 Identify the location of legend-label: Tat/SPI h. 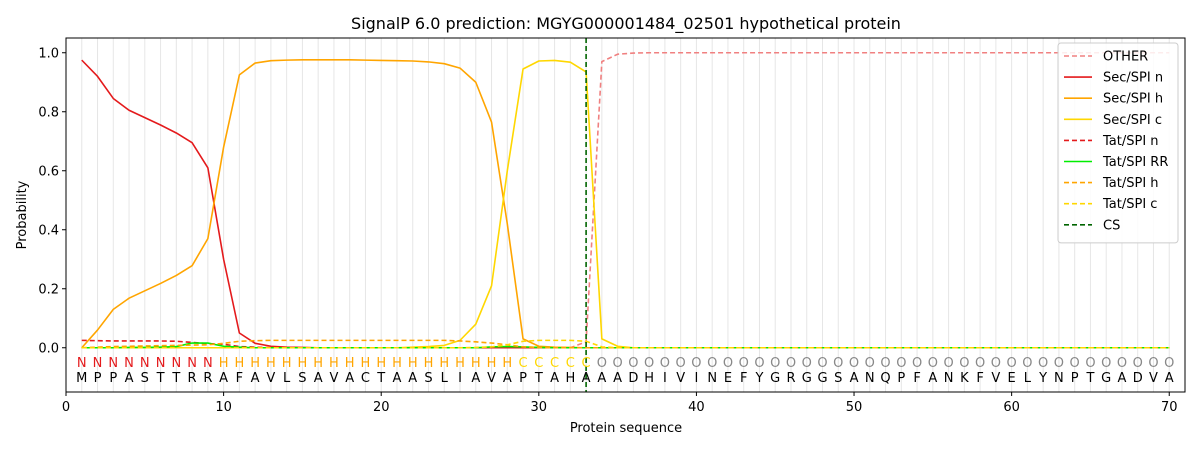
(1130, 183).